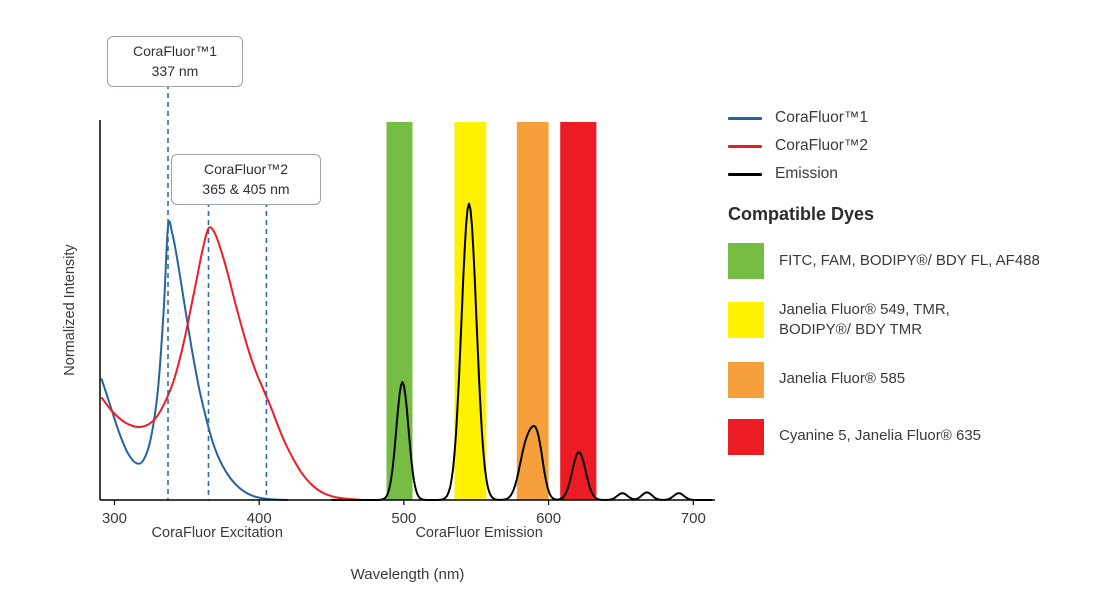 This screenshot has width=1110, height=612. I want to click on dye-swatch-green, so click(746, 261).